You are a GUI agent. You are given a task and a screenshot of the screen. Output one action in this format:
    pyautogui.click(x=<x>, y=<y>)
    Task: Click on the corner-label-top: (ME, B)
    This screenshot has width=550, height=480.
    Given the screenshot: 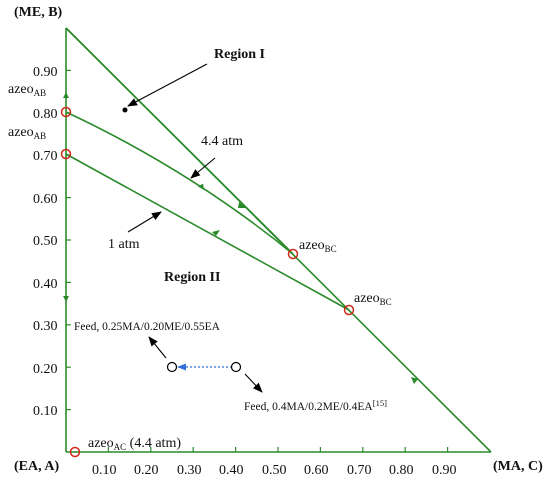 What is the action you would take?
    pyautogui.click(x=38, y=12)
    